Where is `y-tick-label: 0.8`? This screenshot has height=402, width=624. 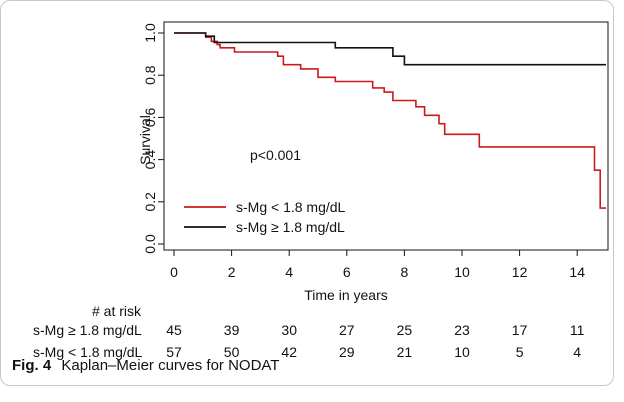 y-tick-label: 0.8 is located at coordinates (150, 75).